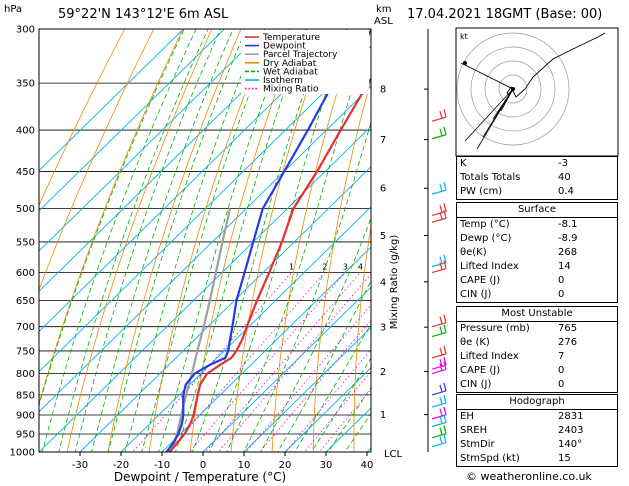 This screenshot has width=629, height=486. What do you see at coordinates (25, 374) in the screenshot?
I see `pressure-tick-label: 800` at bounding box center [25, 374].